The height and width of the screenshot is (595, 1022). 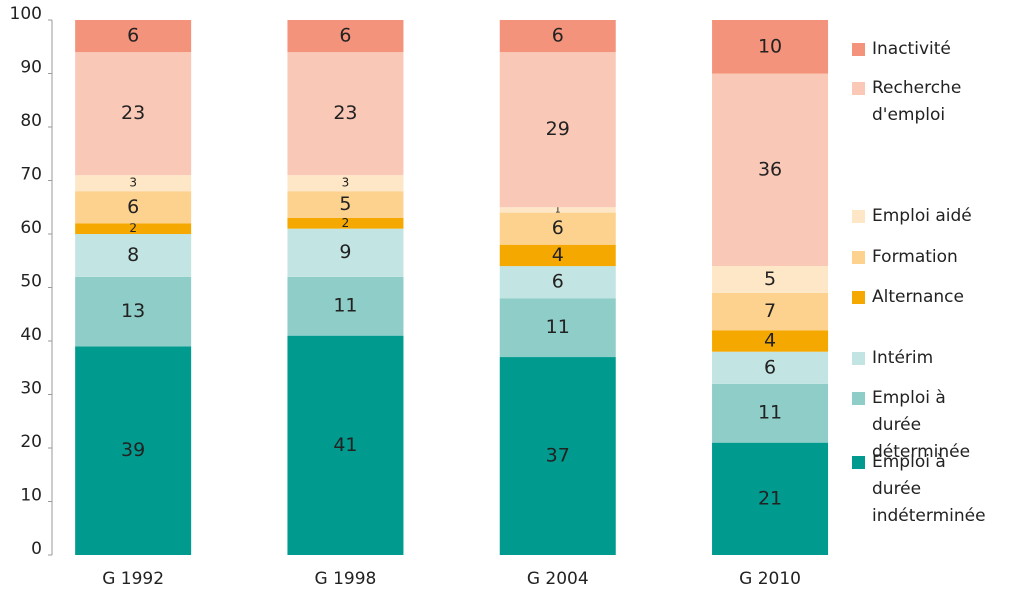 I want to click on x-tick-label: G 2010, so click(x=770, y=579).